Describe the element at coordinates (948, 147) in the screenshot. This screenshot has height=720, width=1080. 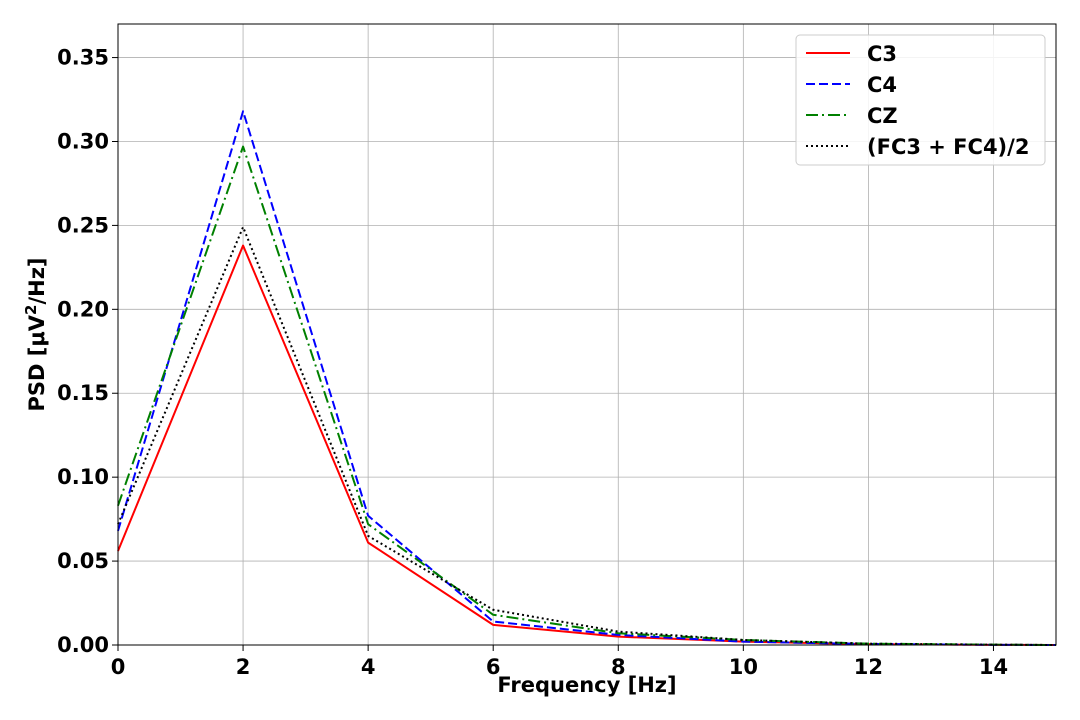
I see `legend-label: (FC3 + FC4)/2` at that location.